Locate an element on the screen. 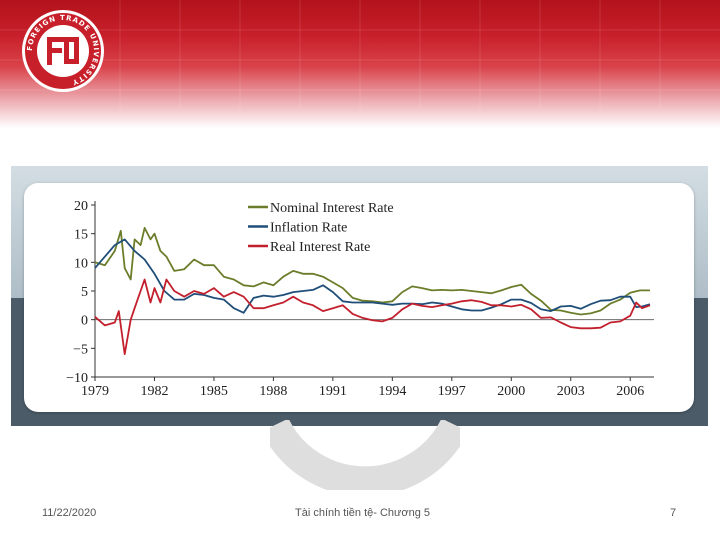 This screenshot has height=540, width=720. y-tick-label: 5 is located at coordinates (84, 292).